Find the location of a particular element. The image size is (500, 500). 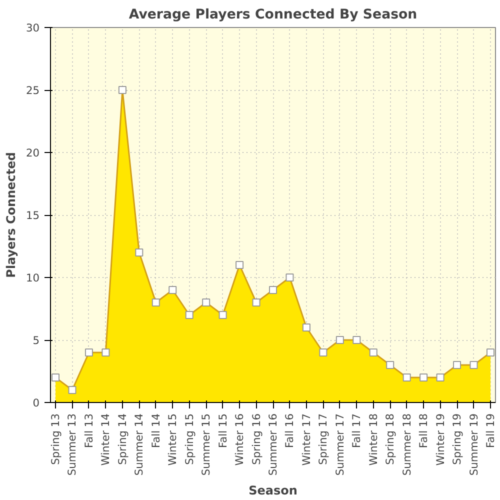

x-tick-label: Winter 18 is located at coordinates (373, 439).